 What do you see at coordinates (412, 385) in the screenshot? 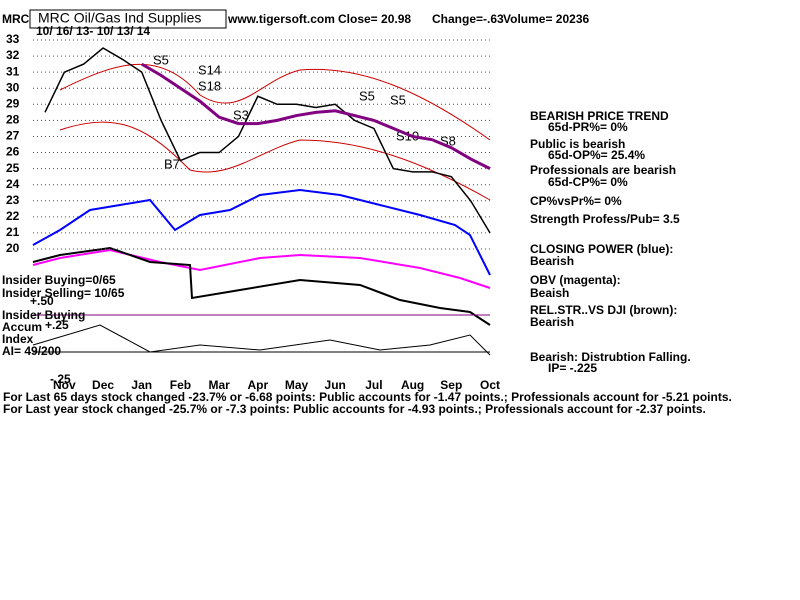
I see `x-tick-label: Aug` at bounding box center [412, 385].